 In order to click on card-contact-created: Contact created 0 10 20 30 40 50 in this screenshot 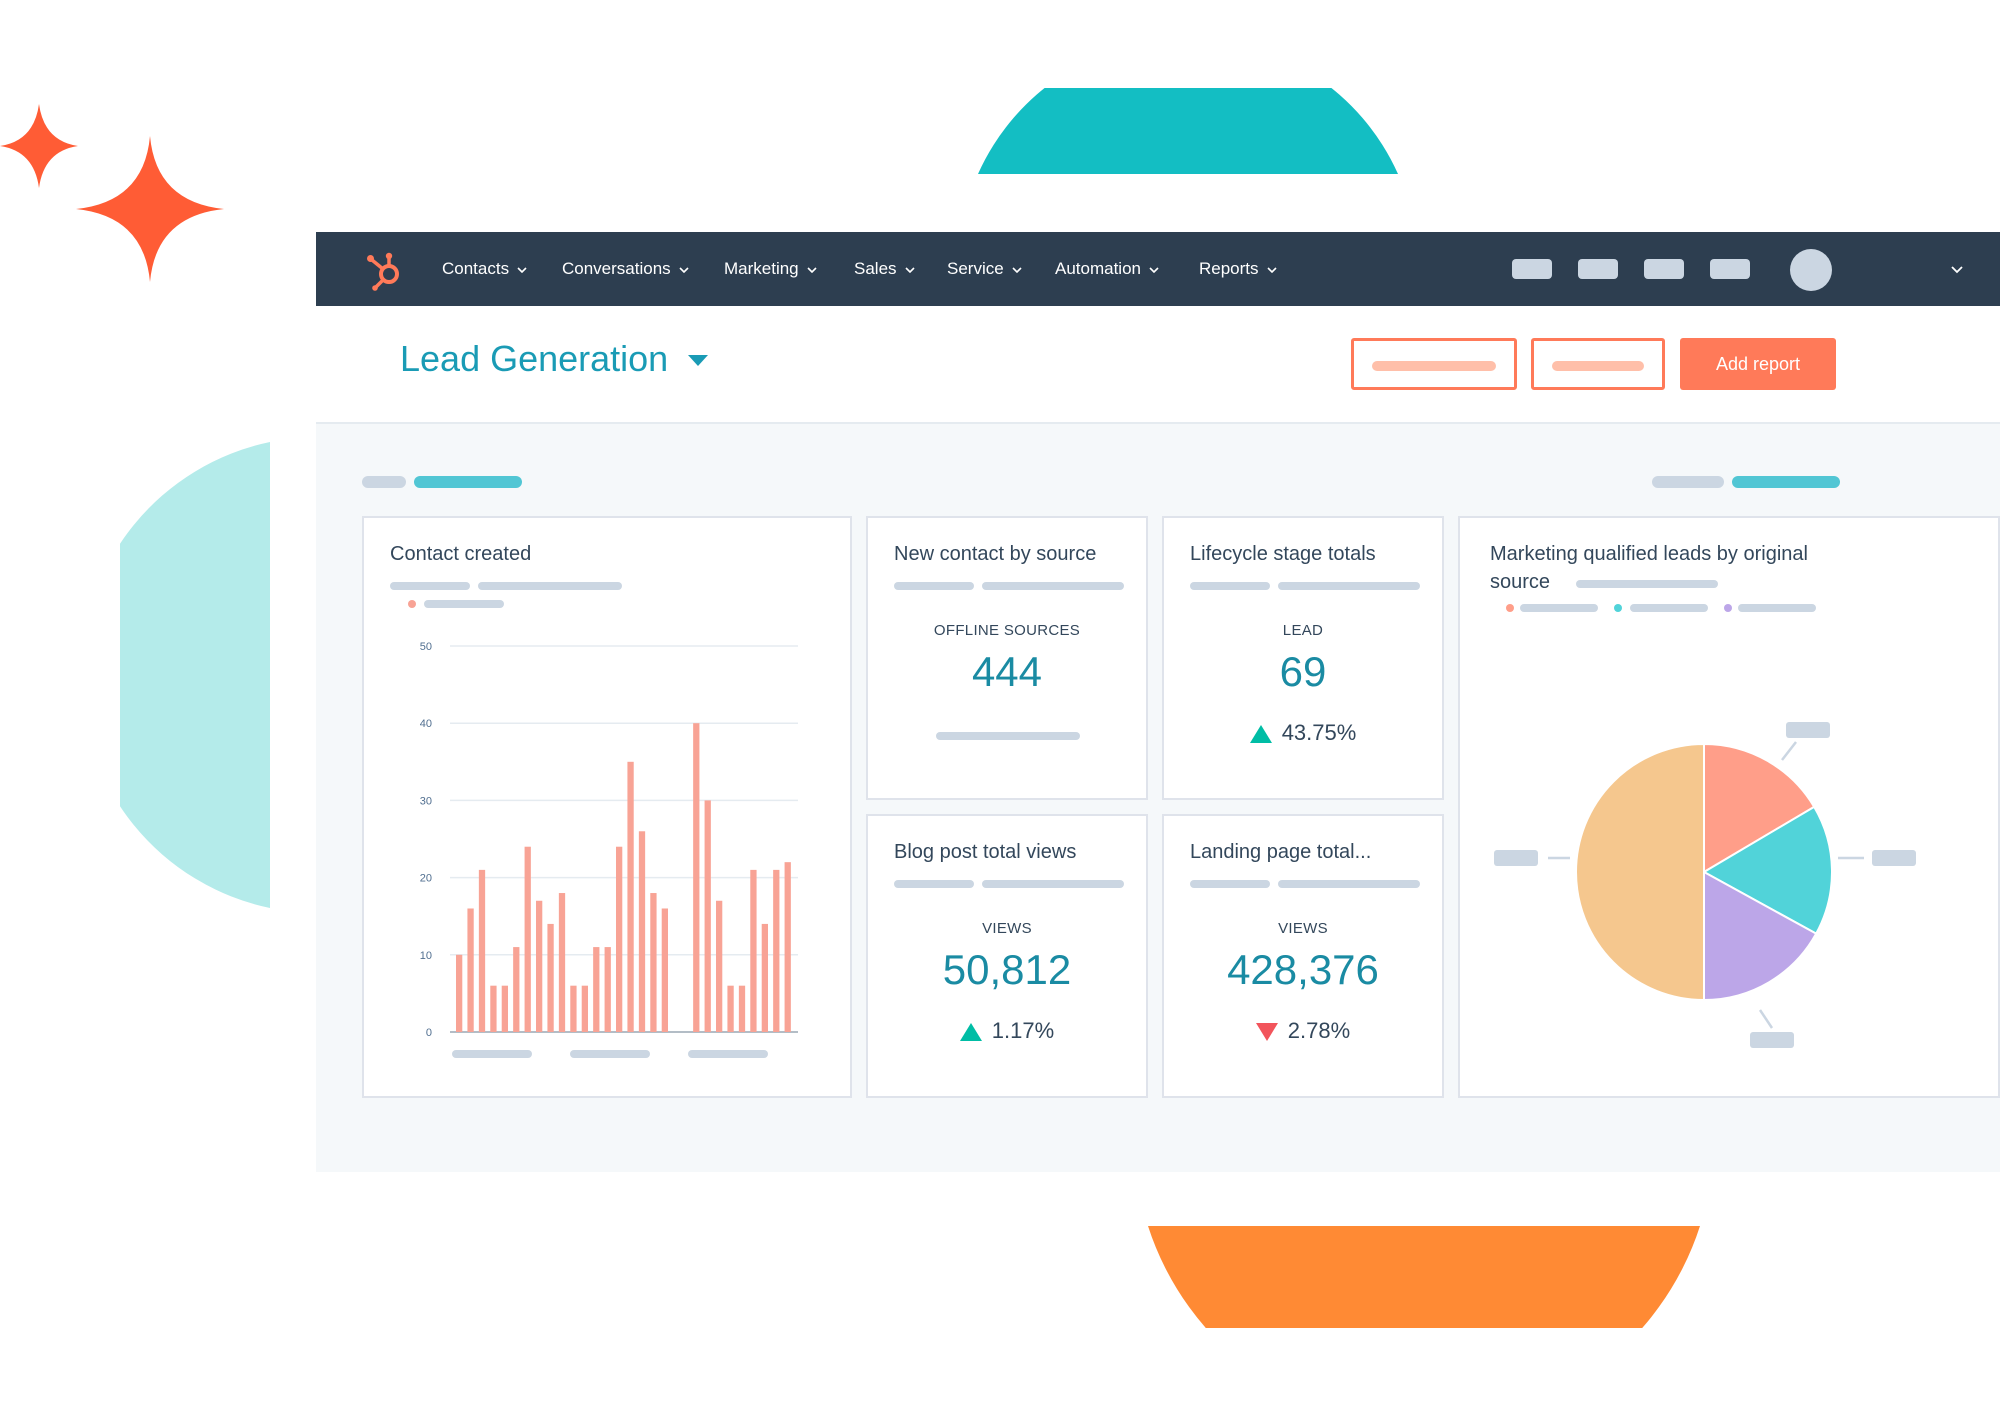, I will do `click(607, 807)`.